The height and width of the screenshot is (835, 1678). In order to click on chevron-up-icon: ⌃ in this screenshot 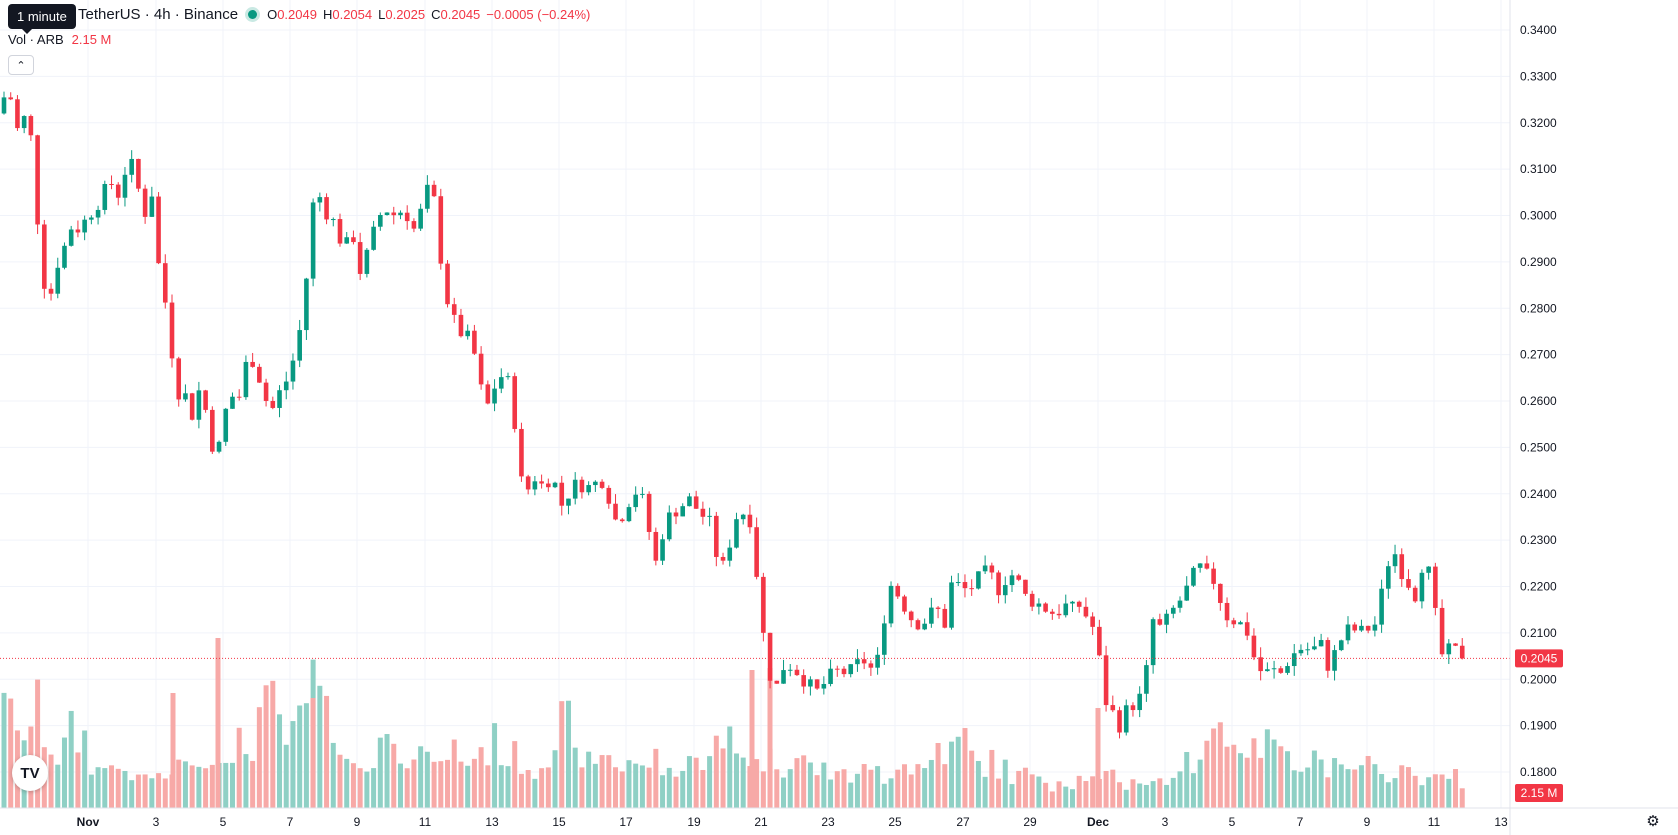, I will do `click(21, 65)`.